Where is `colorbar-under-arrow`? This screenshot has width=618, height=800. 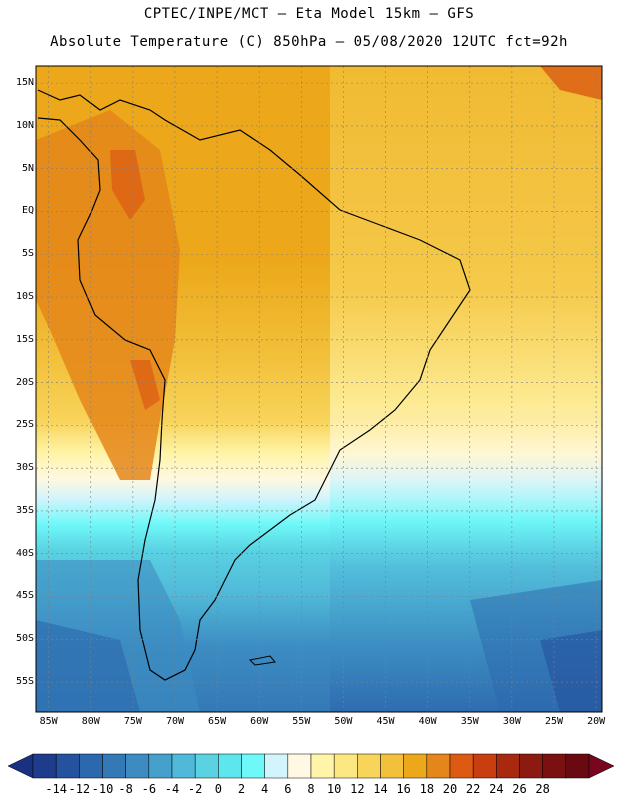
colorbar-under-arrow is located at coordinates (20, 766).